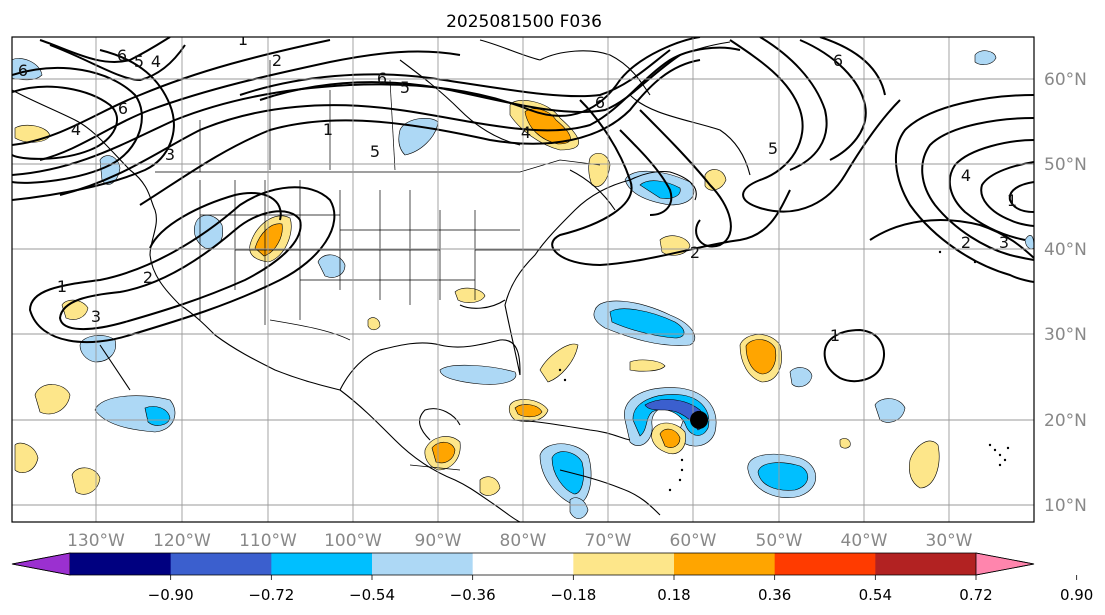  What do you see at coordinates (470, 295) in the screenshot?
I see `pos-anomaly-gulf-coast` at bounding box center [470, 295].